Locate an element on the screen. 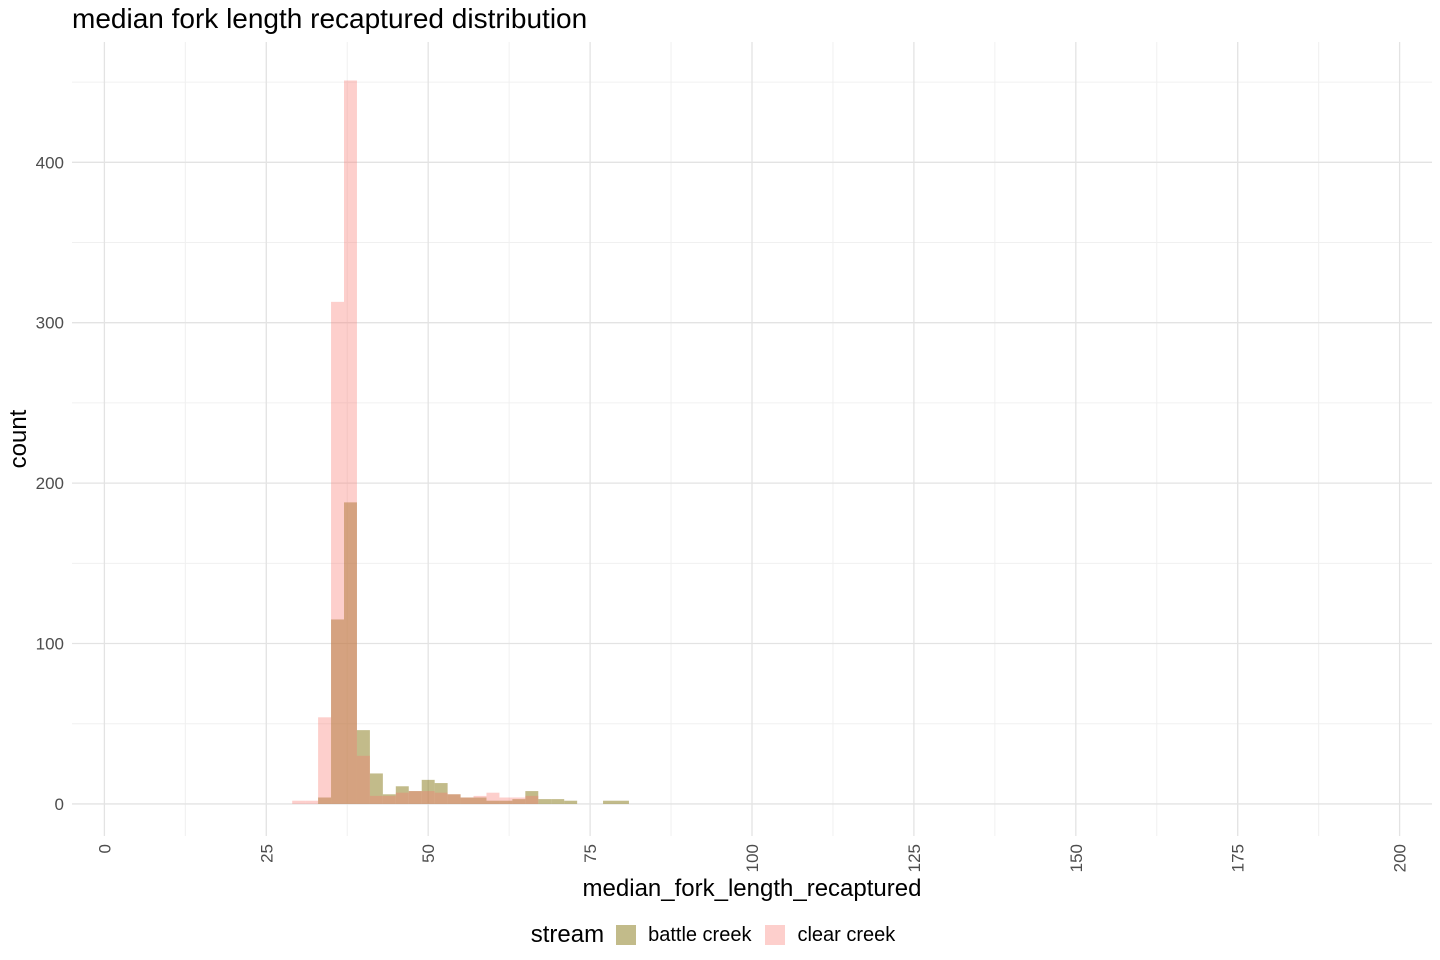 The width and height of the screenshot is (1440, 960). x-tick-label: 25 is located at coordinates (266, 853).